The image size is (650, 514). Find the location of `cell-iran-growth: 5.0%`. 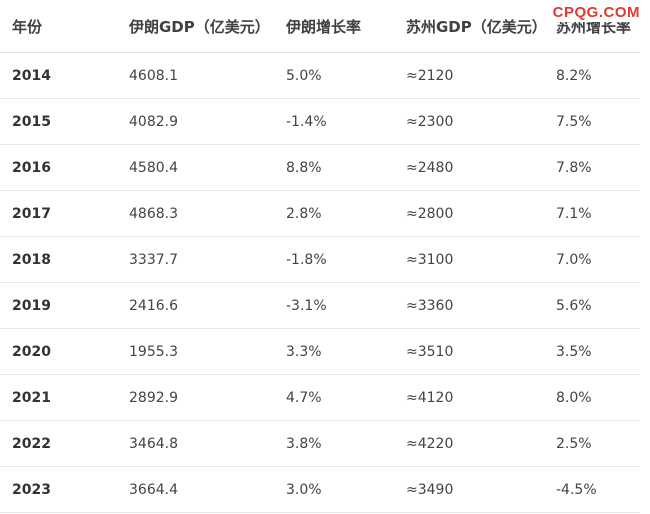

cell-iran-growth: 5.0% is located at coordinates (334, 75).